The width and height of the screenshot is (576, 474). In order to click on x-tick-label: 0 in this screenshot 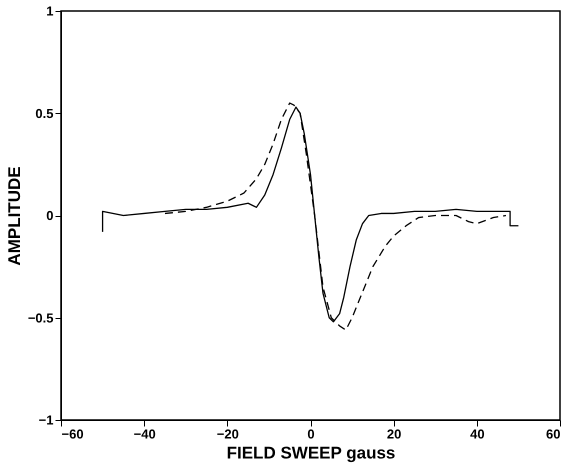, I will do `click(311, 434)`.